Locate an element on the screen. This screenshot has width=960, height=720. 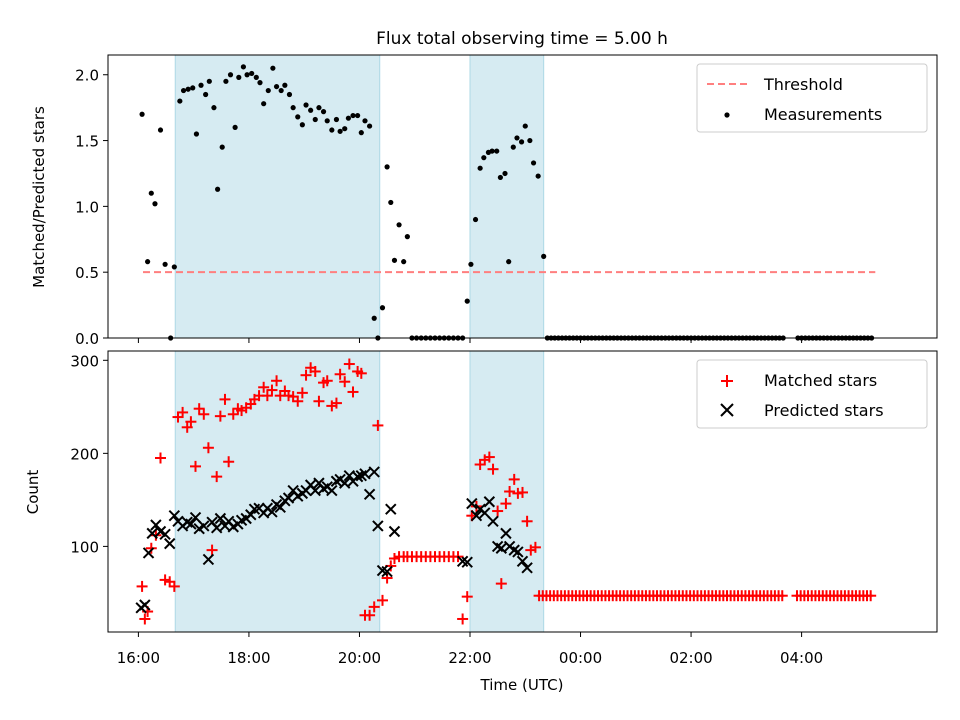
legend-measurements-swatch is located at coordinates (727, 115).